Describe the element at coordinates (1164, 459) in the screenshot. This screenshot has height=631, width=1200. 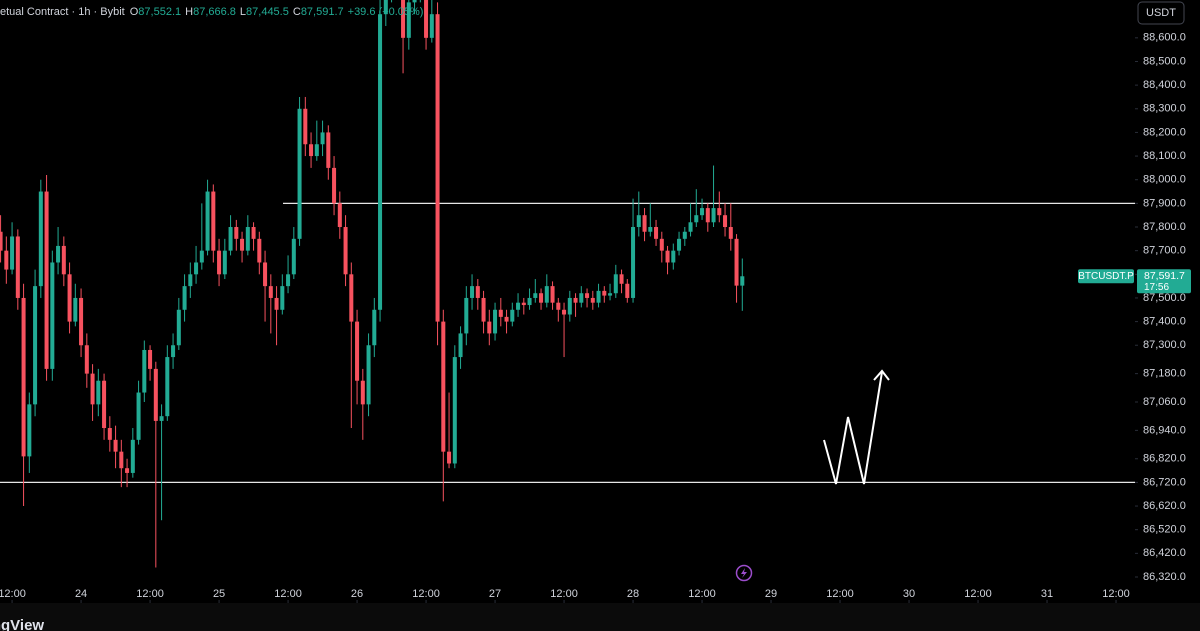
I see `y-tick-label: 86,820.0` at that location.